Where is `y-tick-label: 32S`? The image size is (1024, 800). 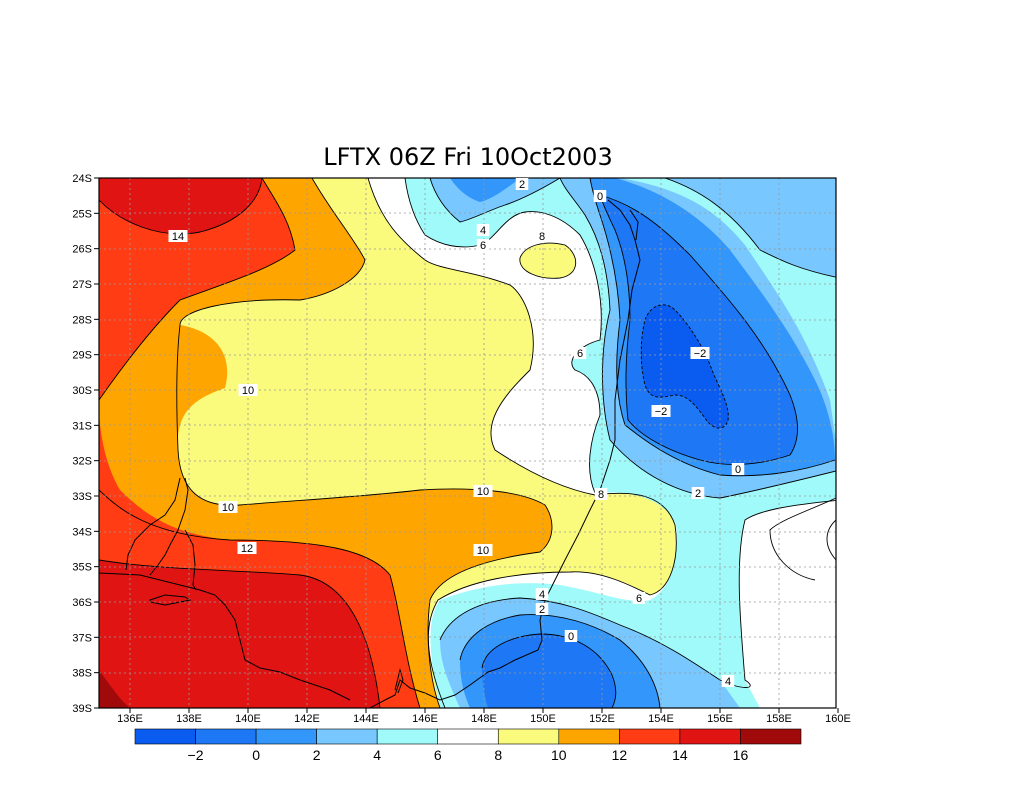
y-tick-label: 32S is located at coordinates (82, 462).